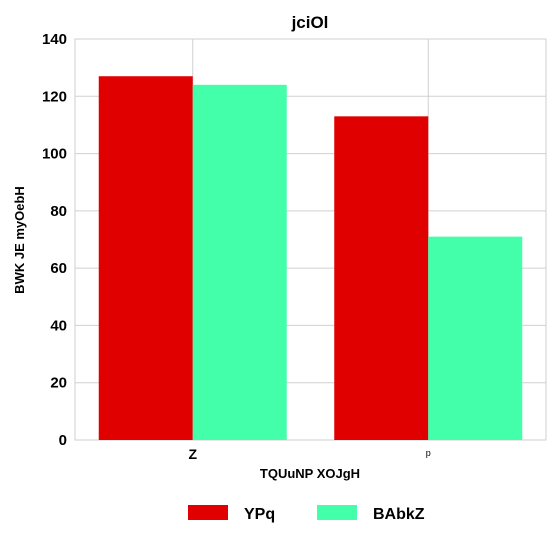 The height and width of the screenshot is (560, 560). Describe the element at coordinates (145, 258) in the screenshot. I see `bar-YPq-Z` at that location.